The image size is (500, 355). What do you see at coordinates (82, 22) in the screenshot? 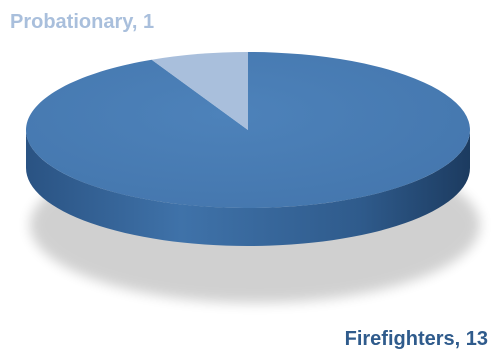
I see `data-label-probationary: Probationary, 1` at bounding box center [82, 22].